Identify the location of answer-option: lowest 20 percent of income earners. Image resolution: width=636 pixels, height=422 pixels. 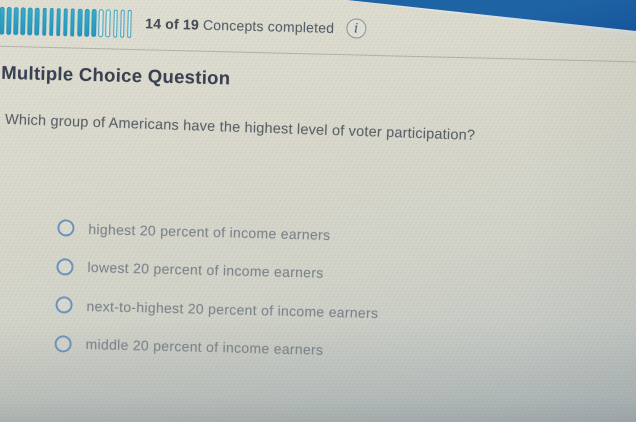
(217, 269).